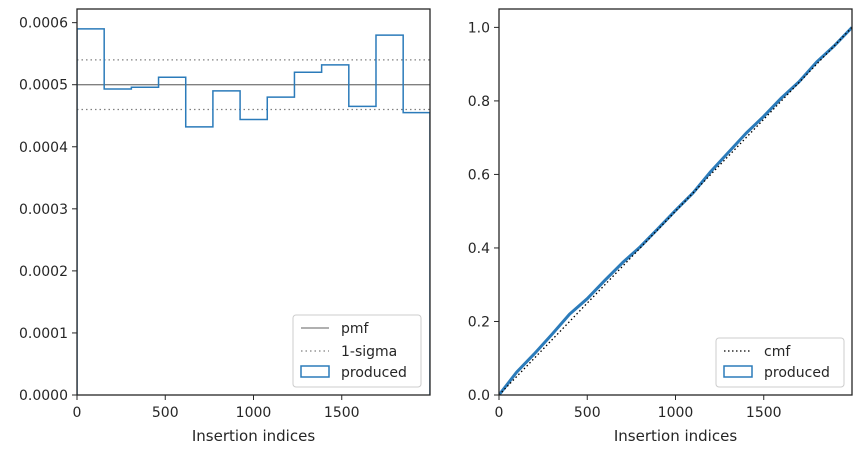  I want to click on y-tick-label: 1.0, so click(479, 28).